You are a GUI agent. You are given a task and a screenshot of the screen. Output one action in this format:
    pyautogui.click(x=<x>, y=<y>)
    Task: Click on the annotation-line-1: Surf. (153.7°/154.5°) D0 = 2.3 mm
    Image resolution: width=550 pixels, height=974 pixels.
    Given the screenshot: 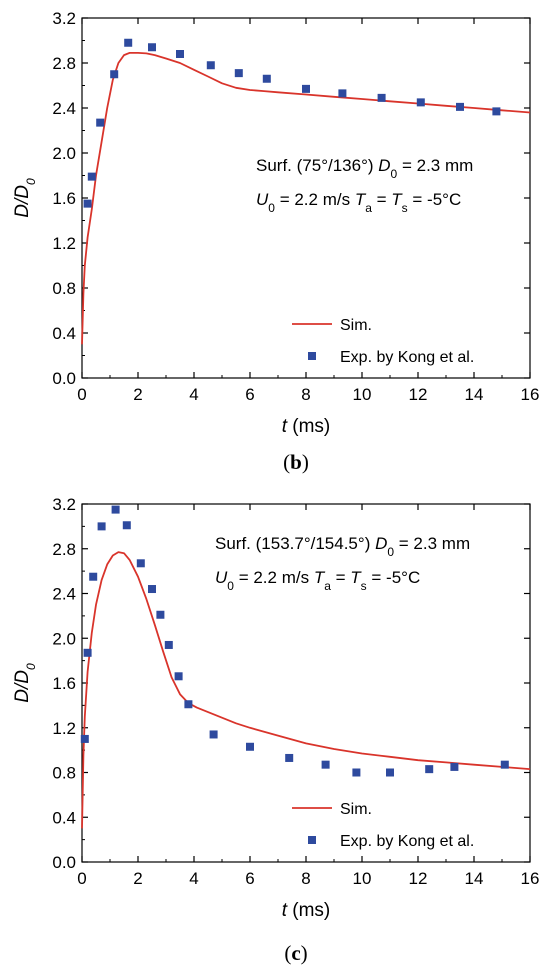 What is the action you would take?
    pyautogui.click(x=342, y=546)
    